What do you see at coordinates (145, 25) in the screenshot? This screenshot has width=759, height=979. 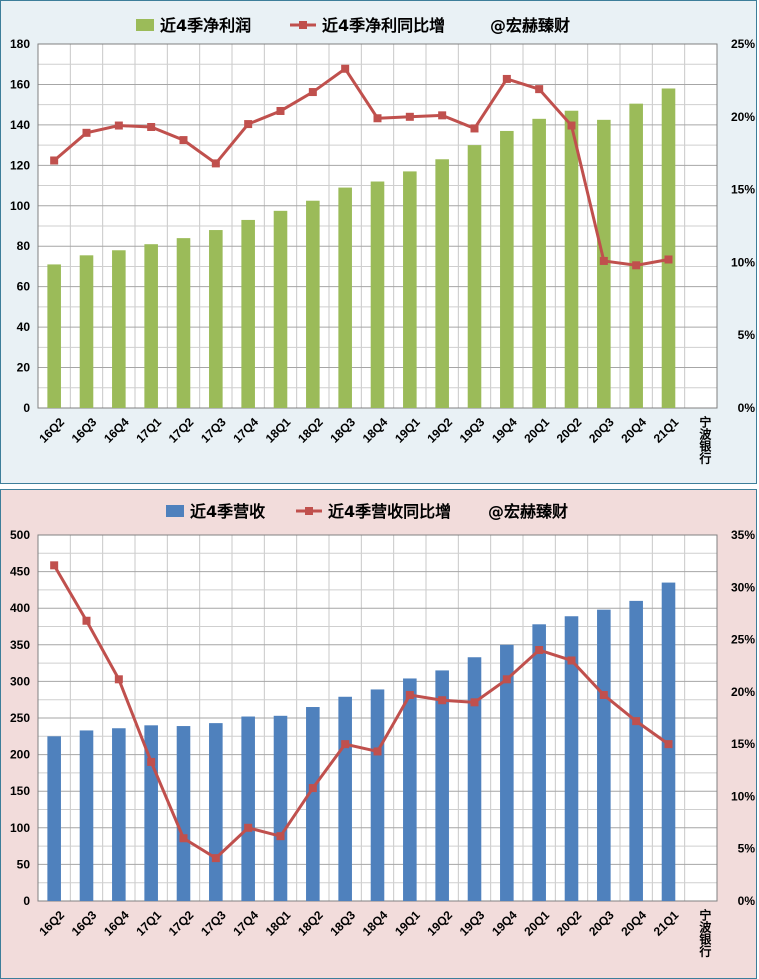 I see `legend-bar-swatch` at bounding box center [145, 25].